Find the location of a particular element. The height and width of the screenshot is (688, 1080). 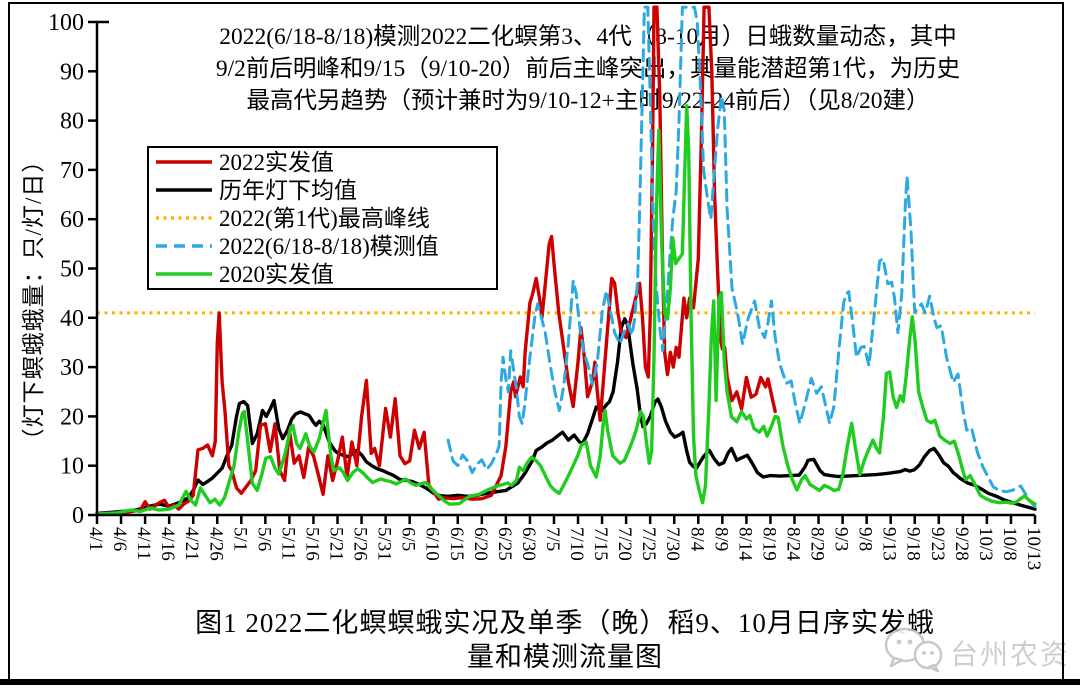

y-tick-label: 30 is located at coordinates (72, 368).